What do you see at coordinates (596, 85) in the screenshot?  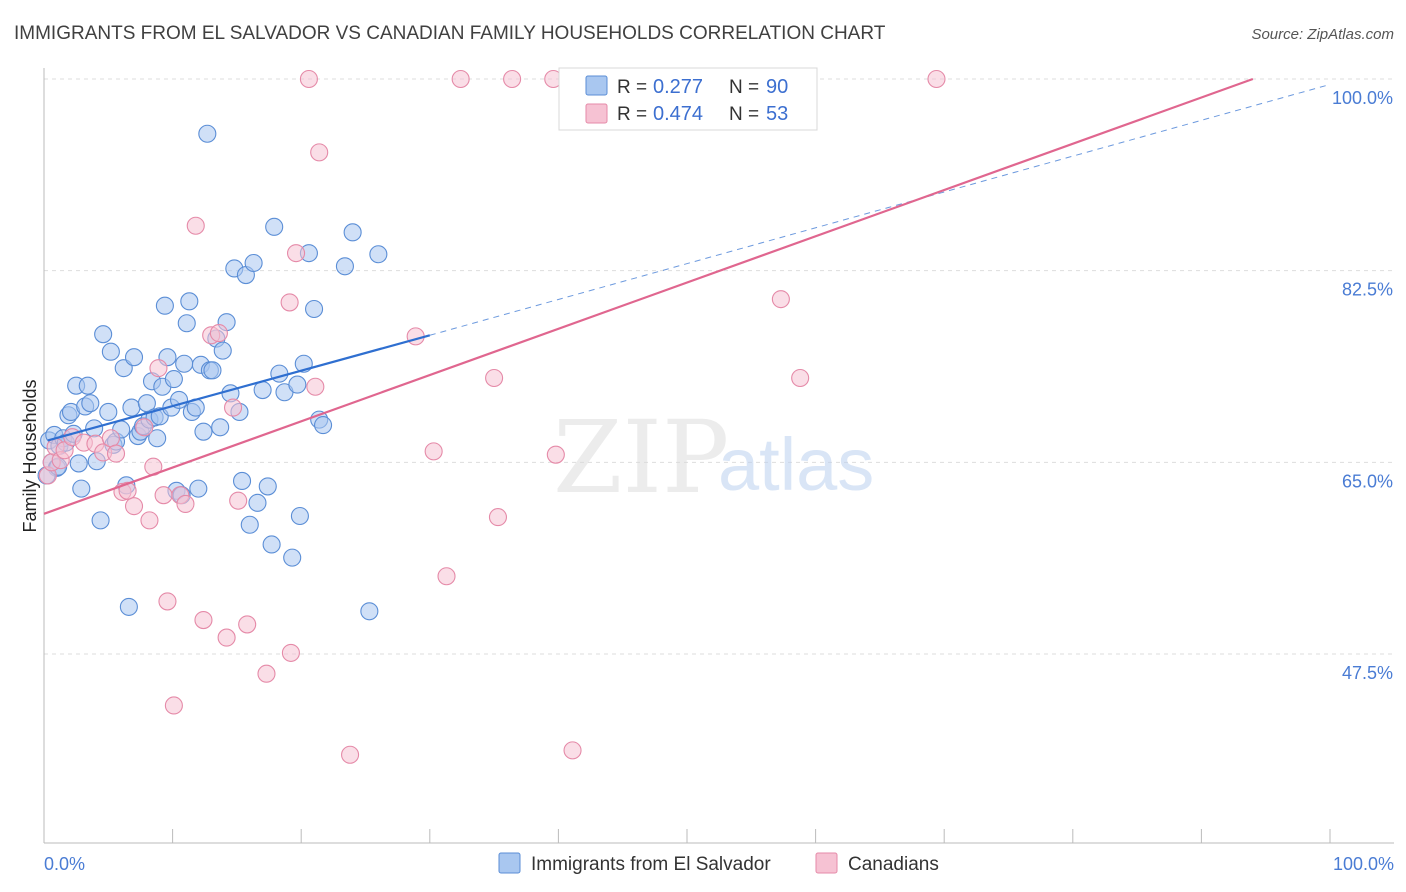 I see `legend-swatch-blue` at bounding box center [596, 85].